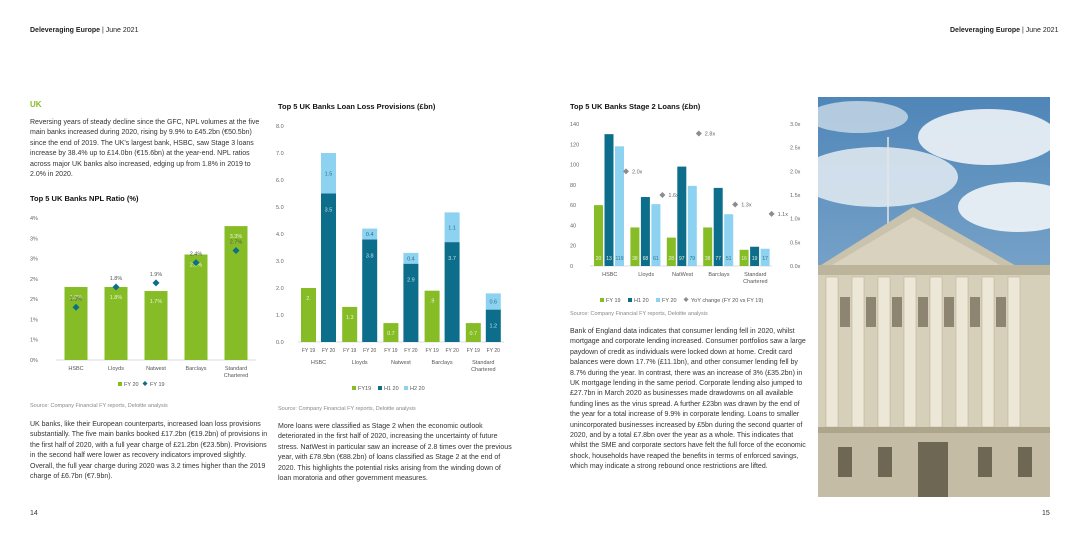 Image resolution: width=1080 pixels, height=540 pixels. What do you see at coordinates (795, 220) in the screenshot?
I see `y-right-tick-label: 1.0x` at bounding box center [795, 220].